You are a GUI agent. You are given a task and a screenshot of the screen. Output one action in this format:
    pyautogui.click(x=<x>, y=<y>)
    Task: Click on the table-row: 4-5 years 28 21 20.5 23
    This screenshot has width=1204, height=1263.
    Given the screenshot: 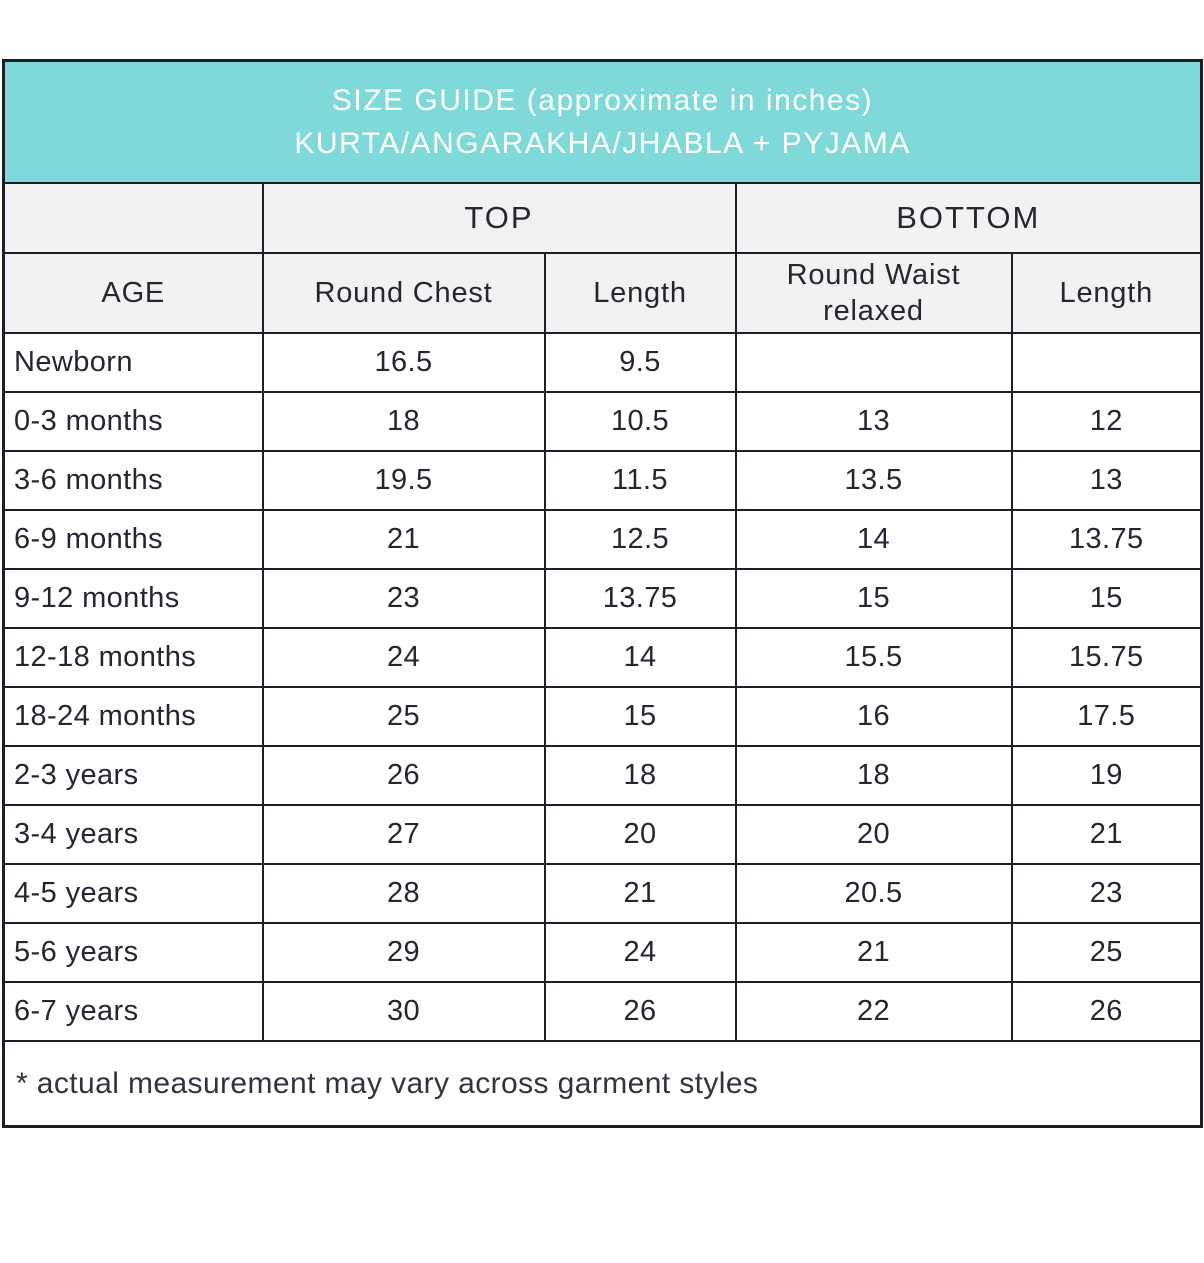 What is the action you would take?
    pyautogui.click(x=602, y=893)
    